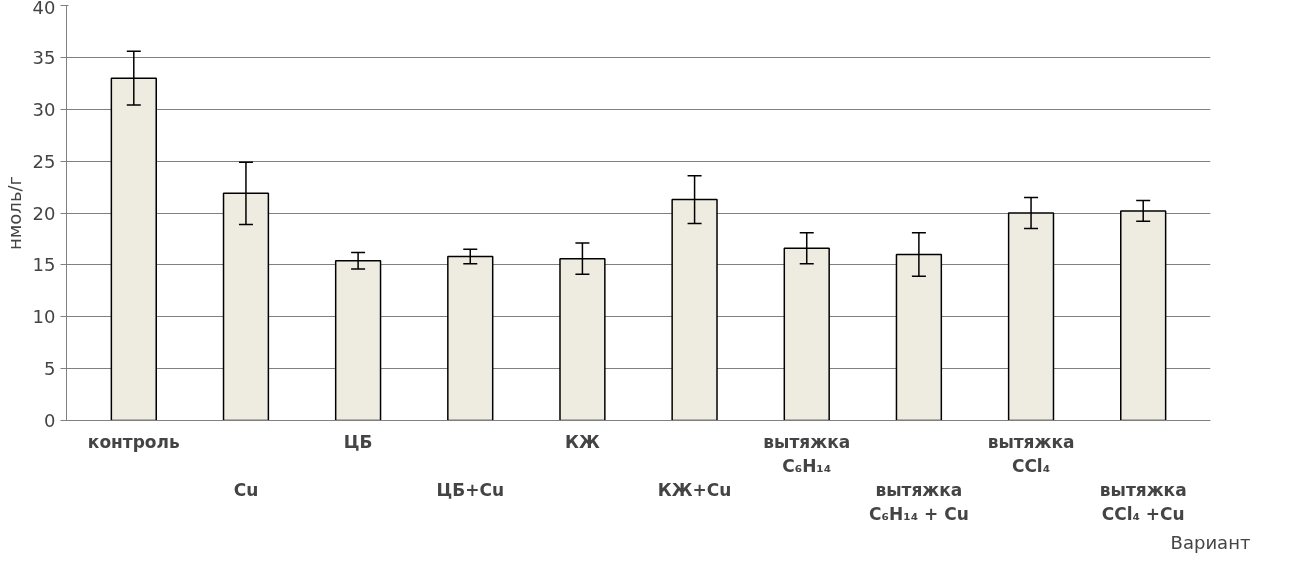  What do you see at coordinates (50, 420) in the screenshot?
I see `y-tick-label: 0` at bounding box center [50, 420].